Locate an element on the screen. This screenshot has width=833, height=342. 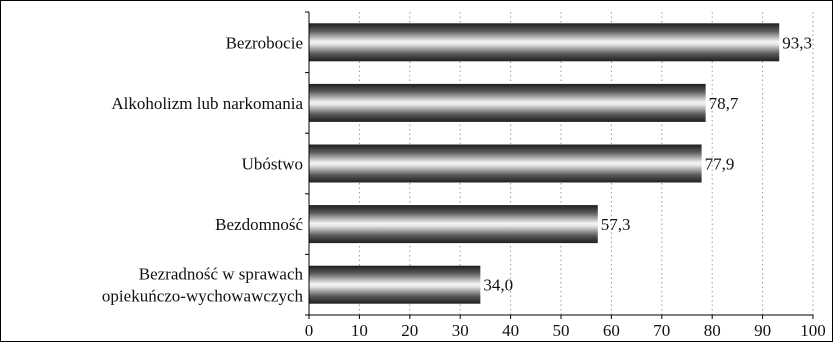
value-label-4: 34,0 is located at coordinates (498, 285).